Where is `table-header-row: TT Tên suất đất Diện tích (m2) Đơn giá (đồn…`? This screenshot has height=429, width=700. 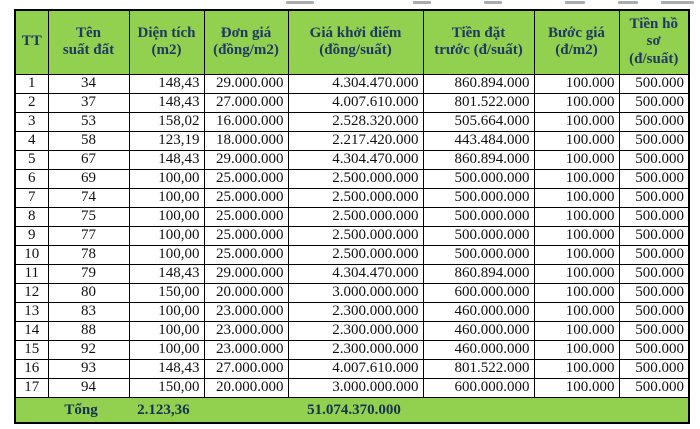
table-header-row: TT Tên suất đất Diện tích (m2) Đơn giá (đồn… is located at coordinates (352, 42).